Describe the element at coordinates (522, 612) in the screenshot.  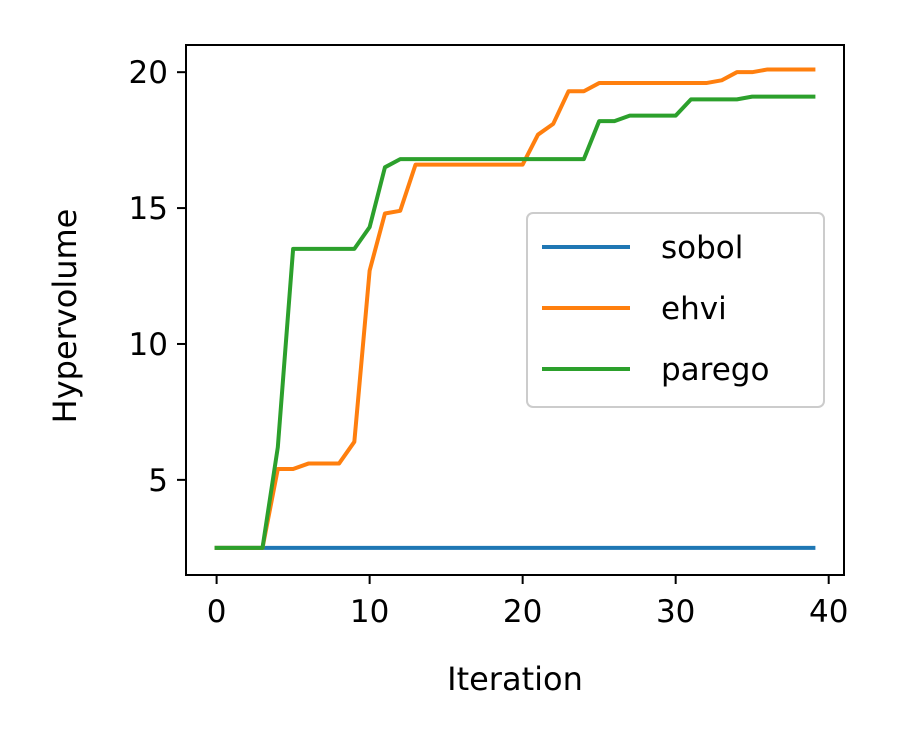
I see `x-tick-label: 20` at that location.